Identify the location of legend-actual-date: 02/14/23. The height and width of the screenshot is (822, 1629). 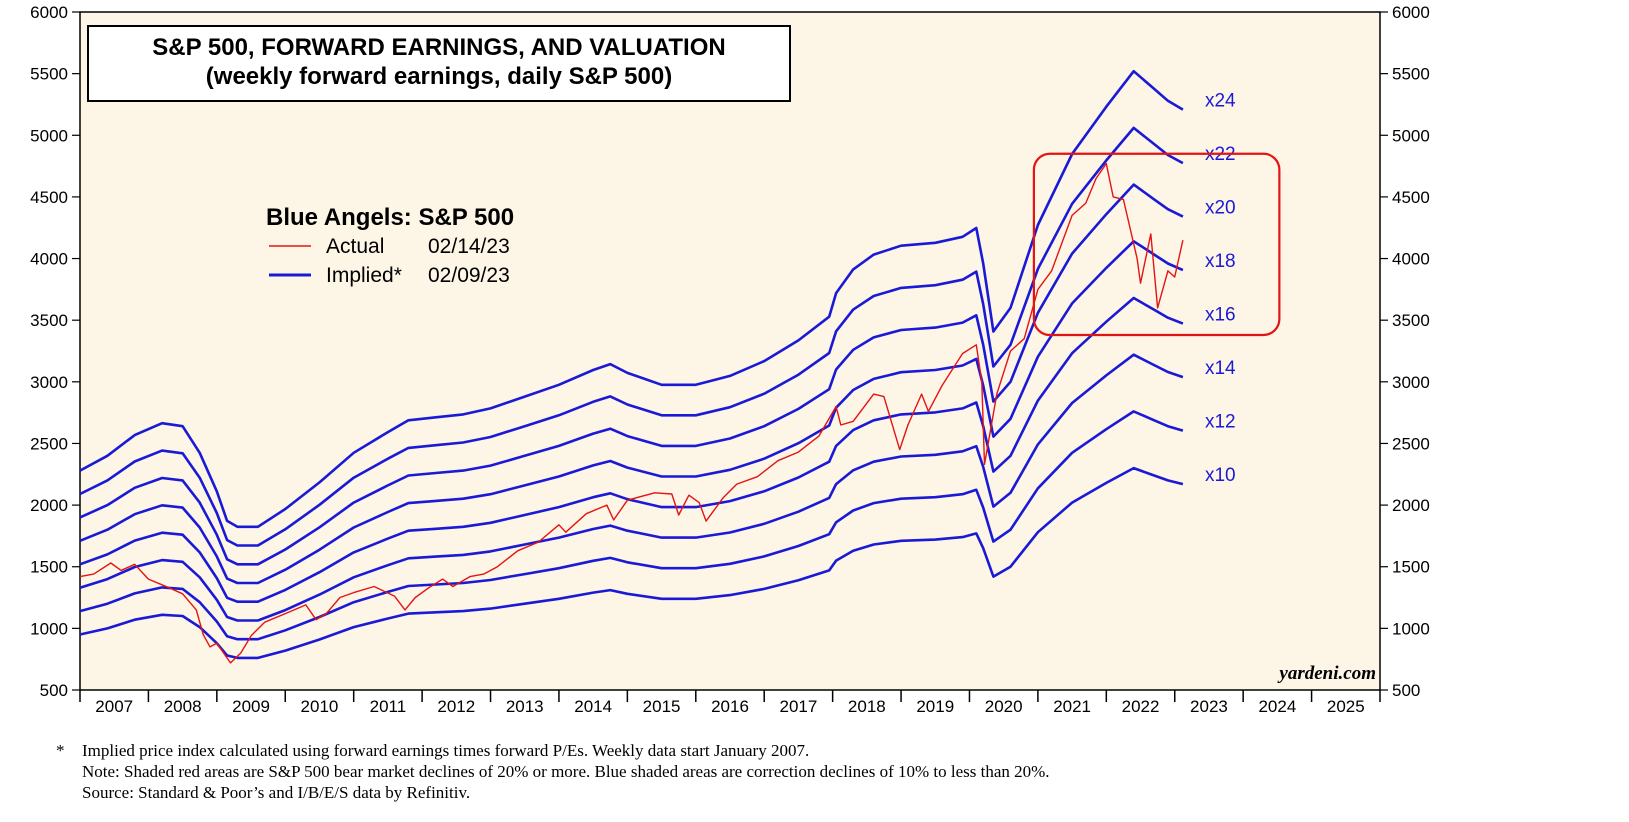
(469, 246).